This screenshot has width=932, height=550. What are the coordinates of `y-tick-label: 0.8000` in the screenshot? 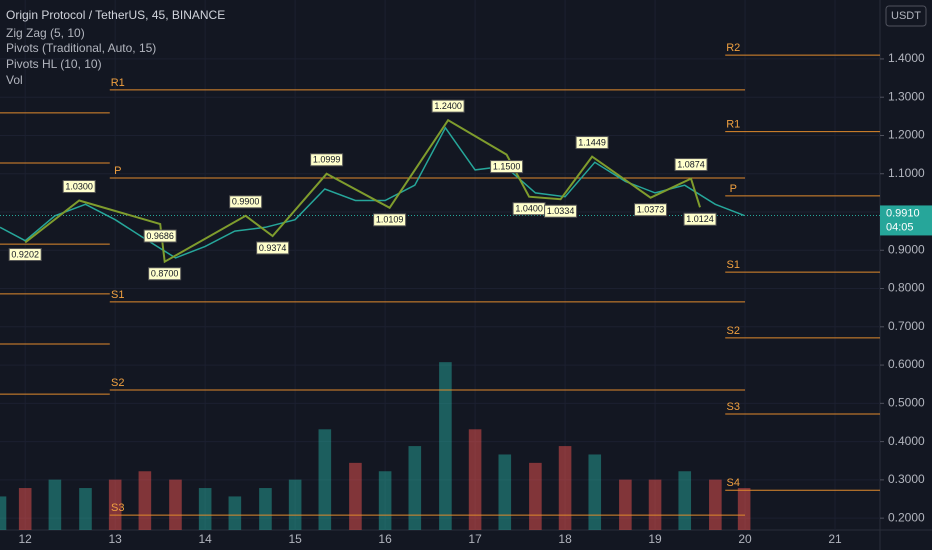 It's located at (906, 288).